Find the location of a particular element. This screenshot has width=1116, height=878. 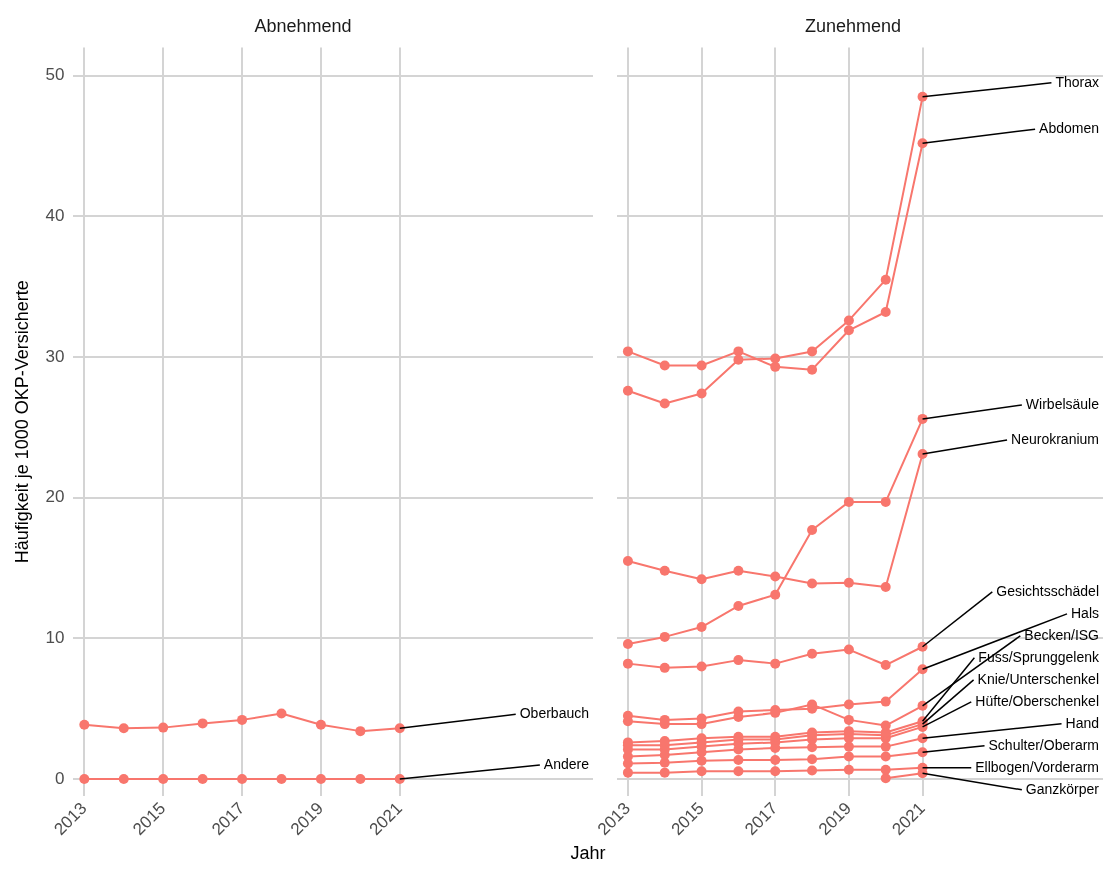

text: Becken/ISG is located at coordinates (1061, 634).